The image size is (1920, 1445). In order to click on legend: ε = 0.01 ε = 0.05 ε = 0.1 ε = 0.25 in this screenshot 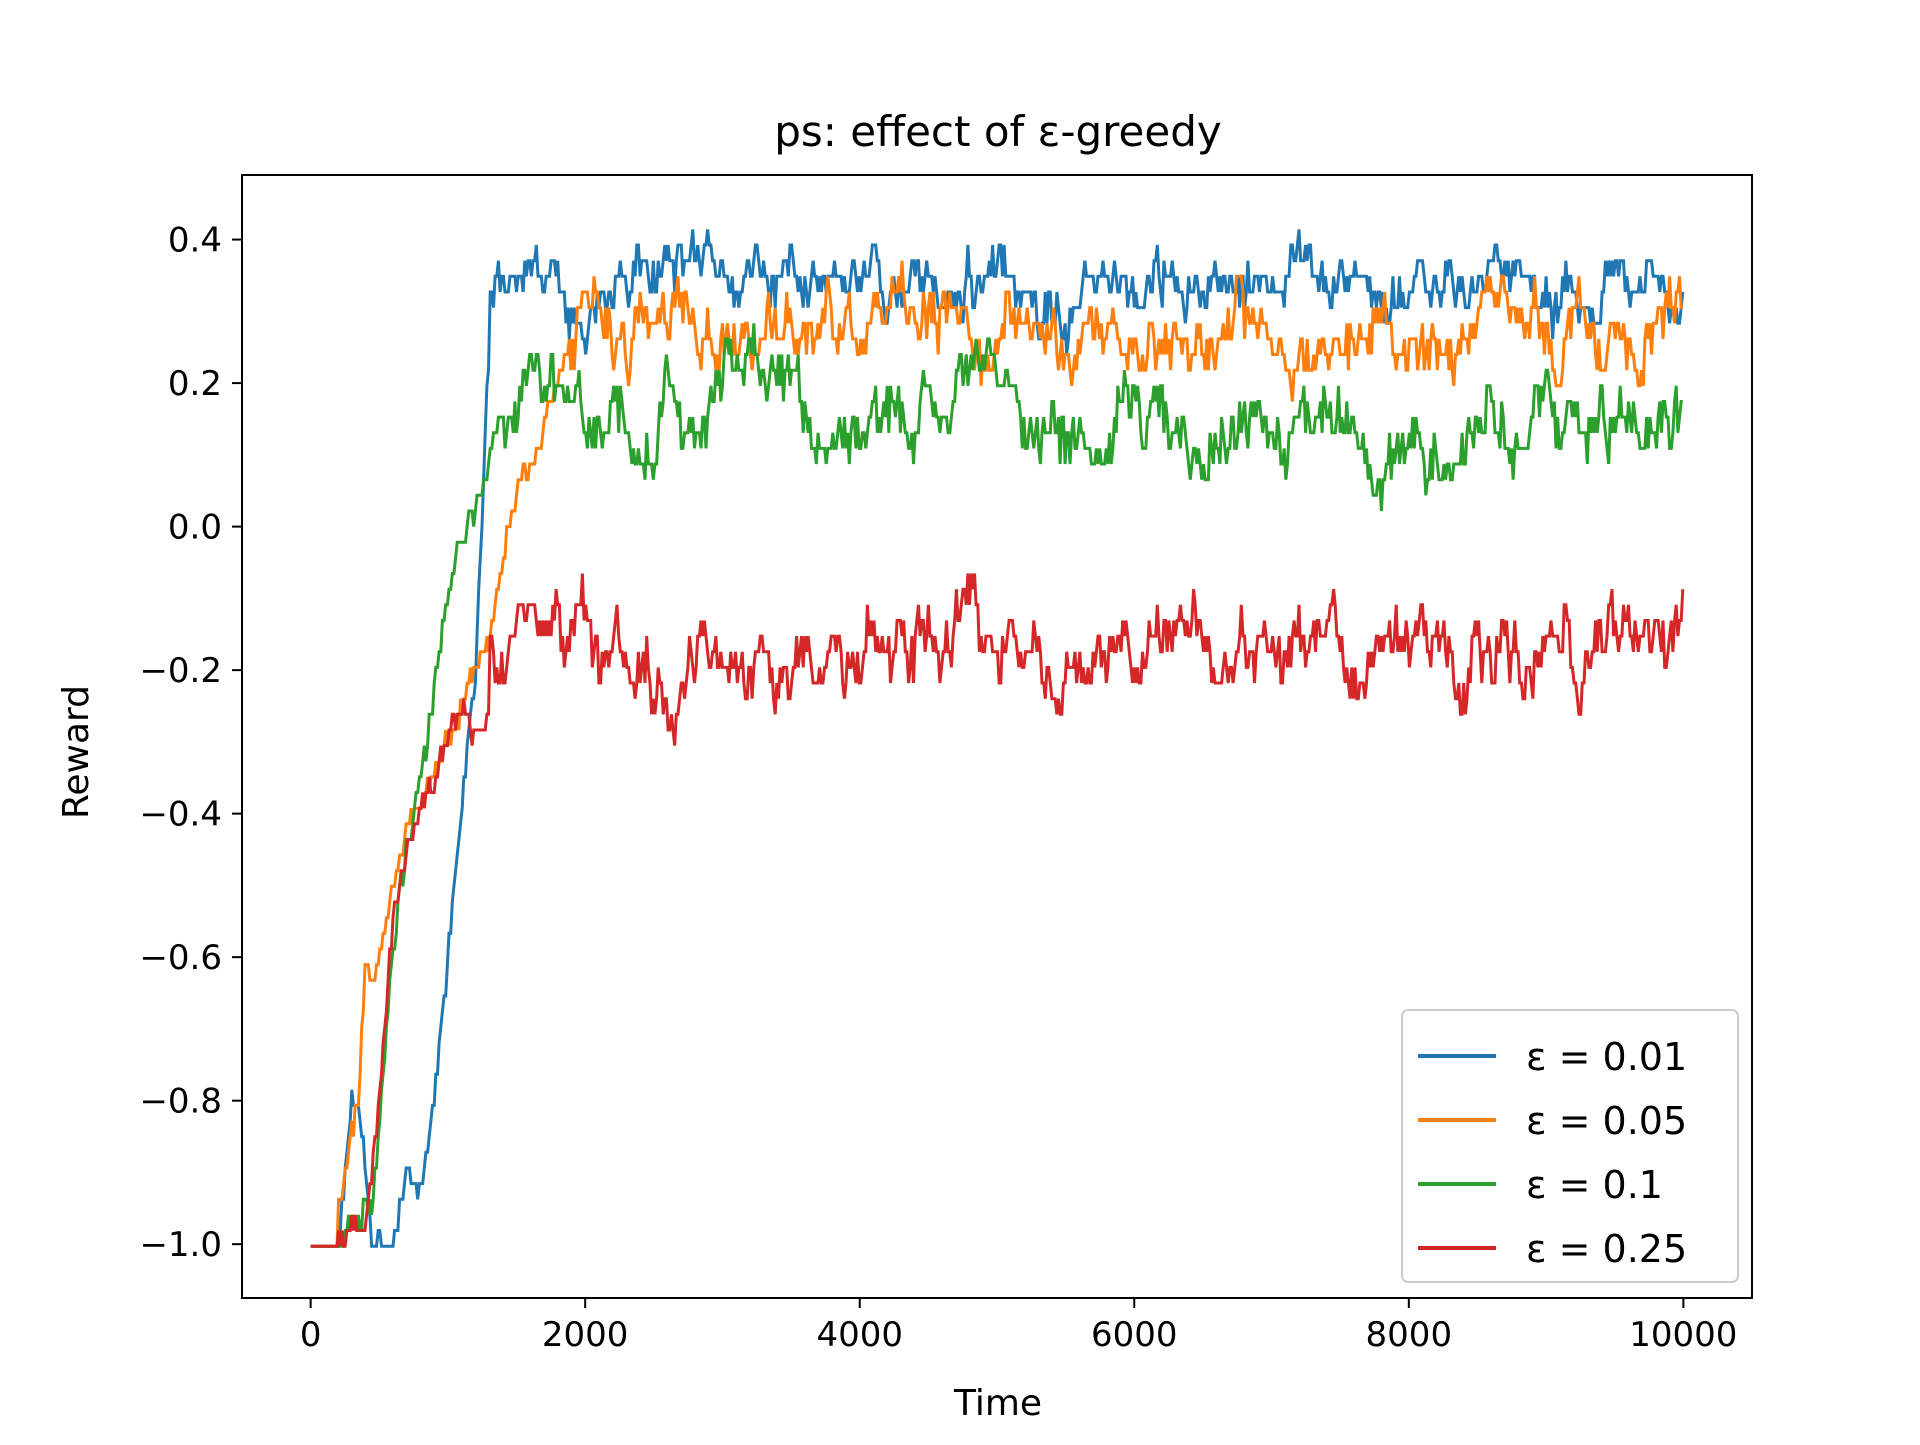, I will do `click(1570, 1146)`.